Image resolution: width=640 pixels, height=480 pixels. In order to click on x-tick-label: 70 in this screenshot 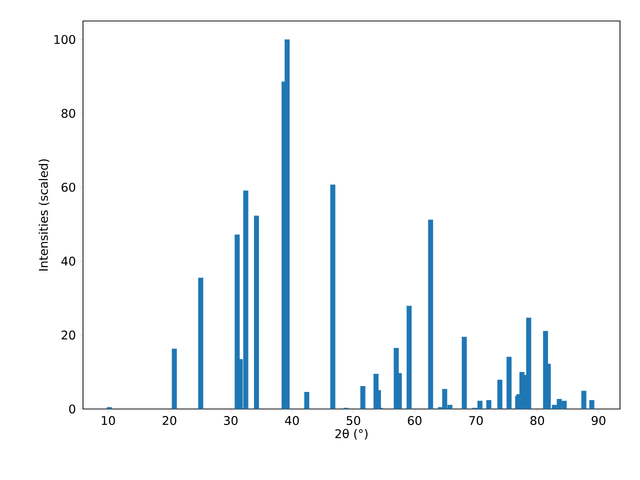, I will do `click(476, 421)`.